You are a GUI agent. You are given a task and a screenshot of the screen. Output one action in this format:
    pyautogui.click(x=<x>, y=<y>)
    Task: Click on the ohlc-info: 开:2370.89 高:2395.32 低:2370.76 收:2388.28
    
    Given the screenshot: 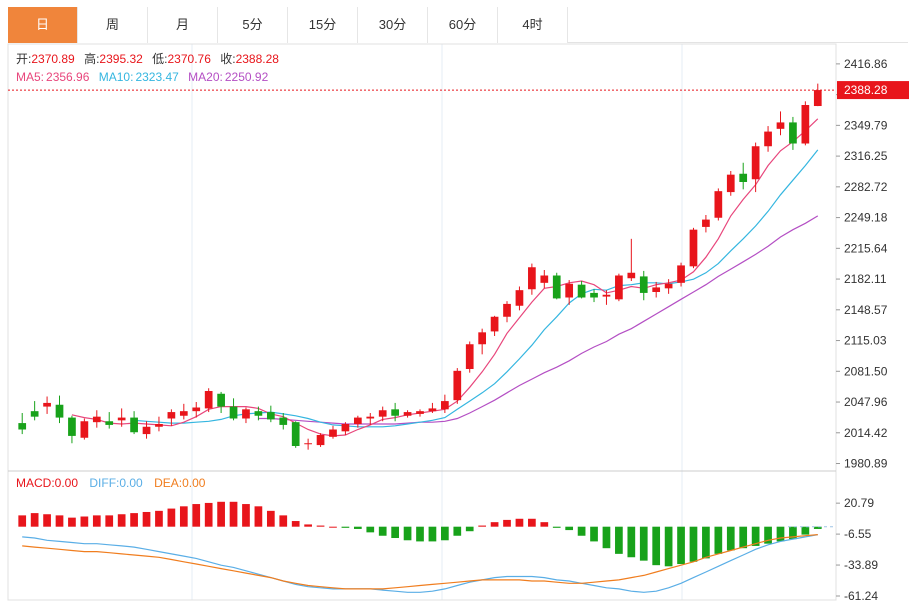 What is the action you would take?
    pyautogui.click(x=147, y=58)
    